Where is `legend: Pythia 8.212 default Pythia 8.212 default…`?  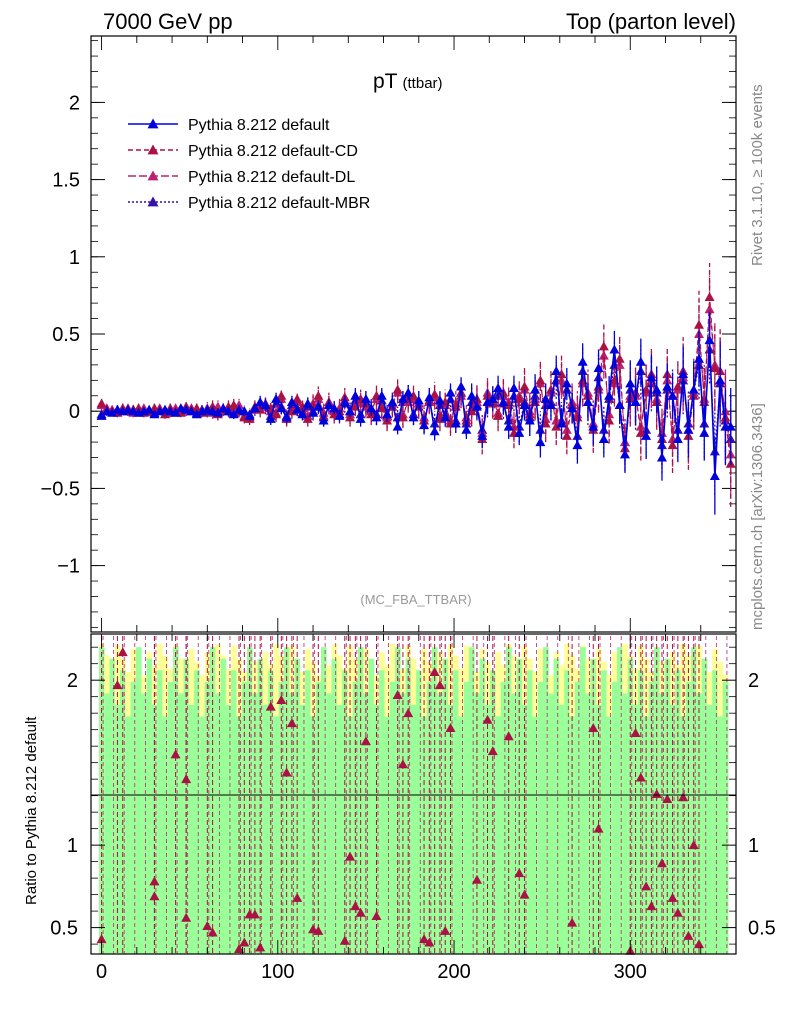 legend: Pythia 8.212 default Pythia 8.212 default… is located at coordinates (249, 164).